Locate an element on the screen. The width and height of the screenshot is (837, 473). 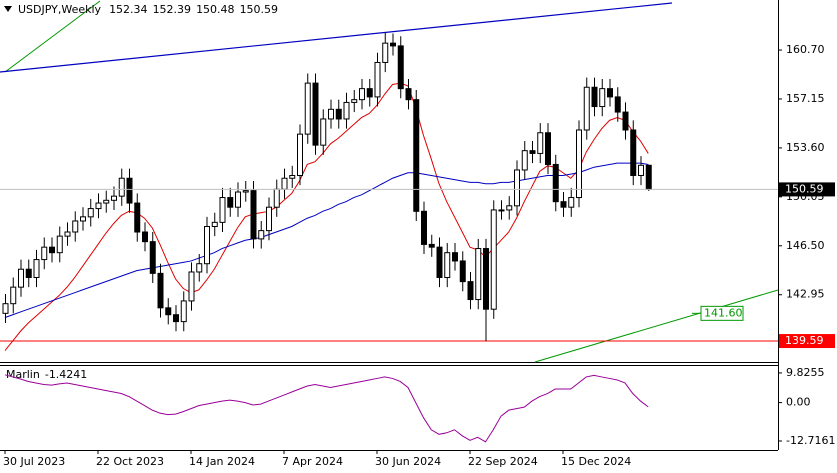
level-label: 141.60 is located at coordinates (723, 312).